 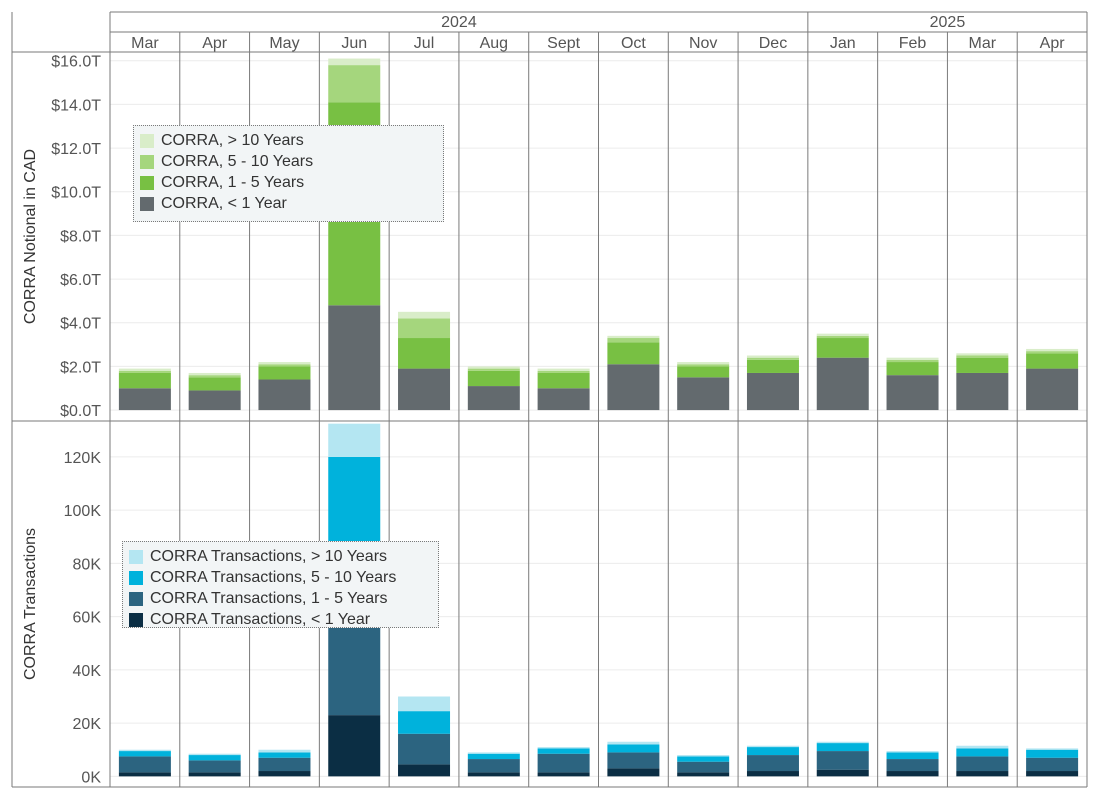 I want to click on notional-tick-label: $0.0T, so click(x=80, y=411).